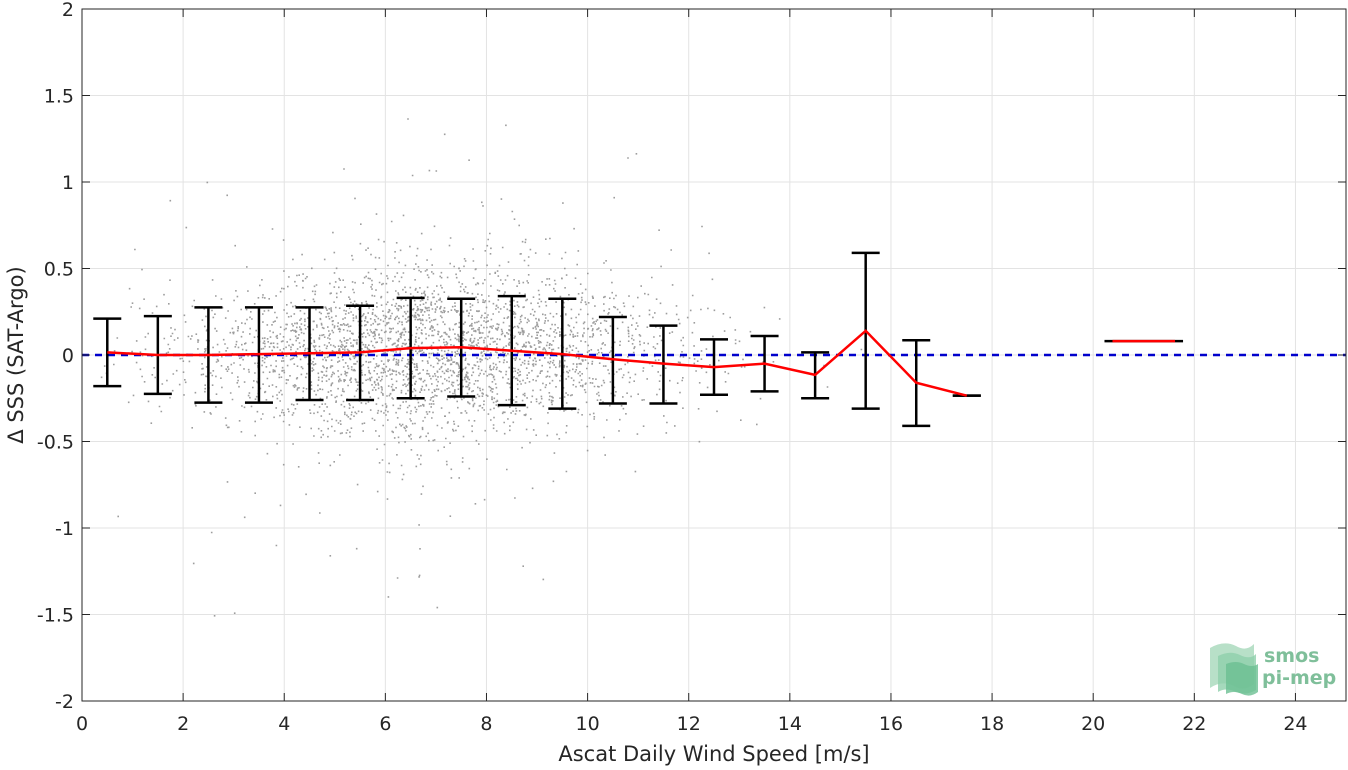  Describe the element at coordinates (1299, 678) in the screenshot. I see `logo-line2: pi-mep` at that location.